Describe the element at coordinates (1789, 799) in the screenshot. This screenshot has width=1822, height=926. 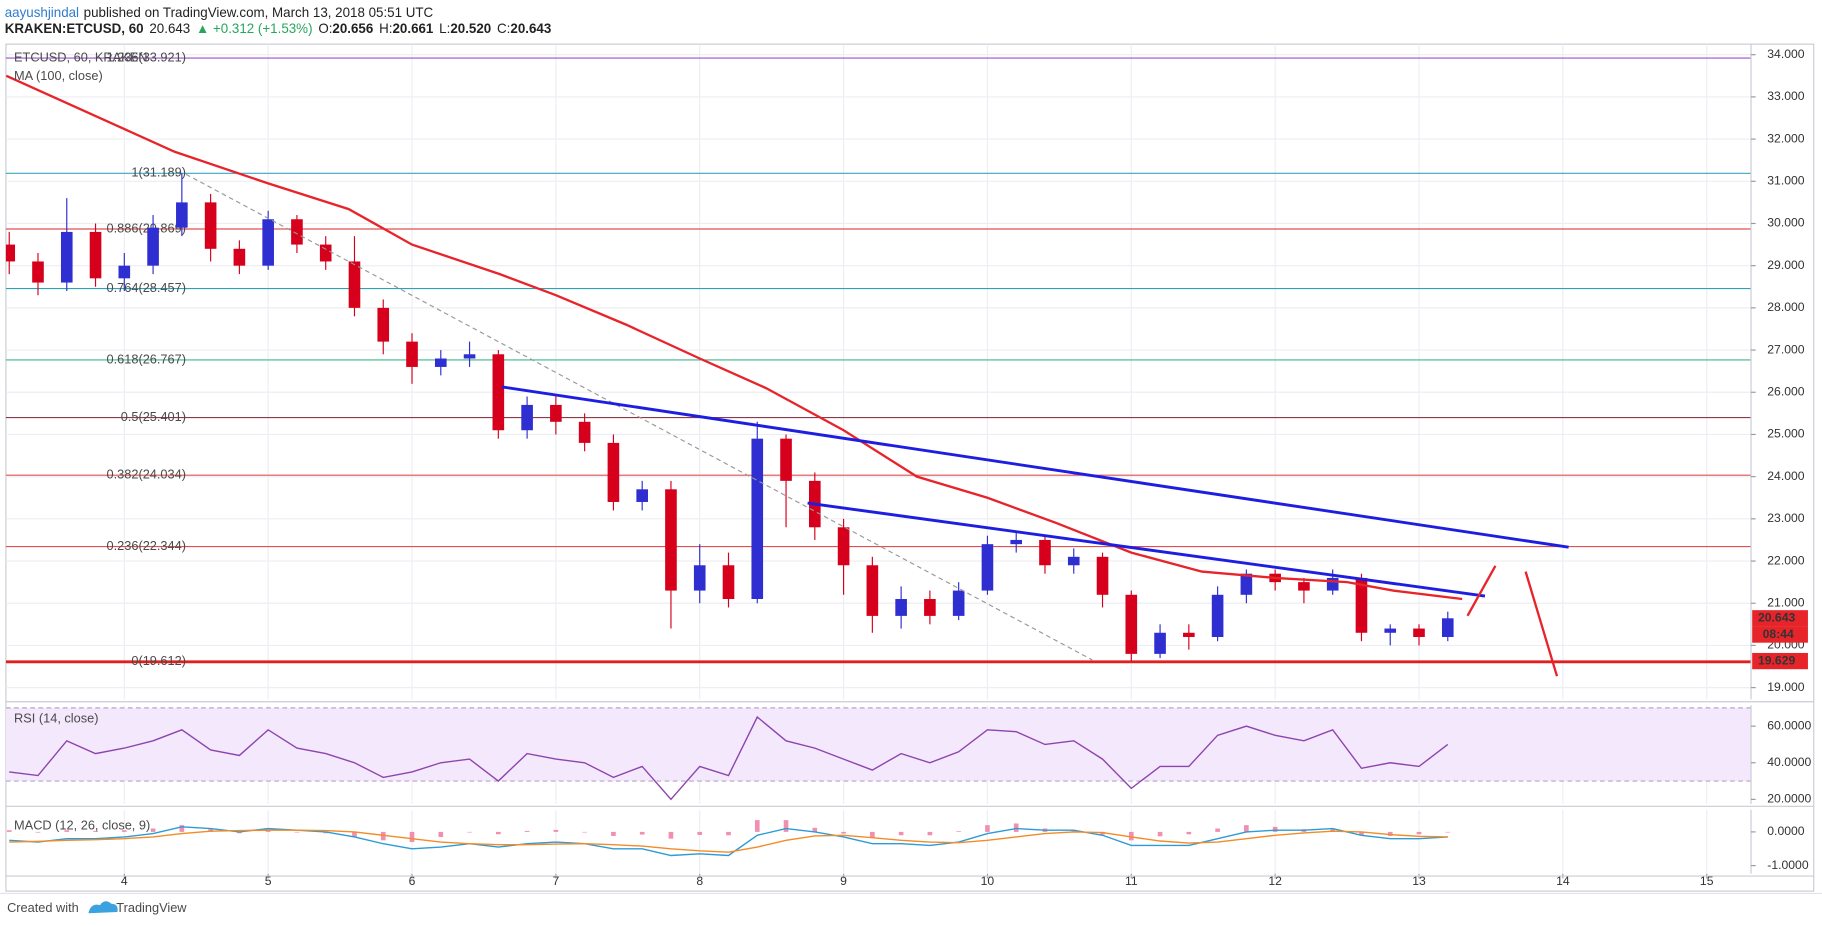
I see `y-tick-label: 20.0000` at that location.